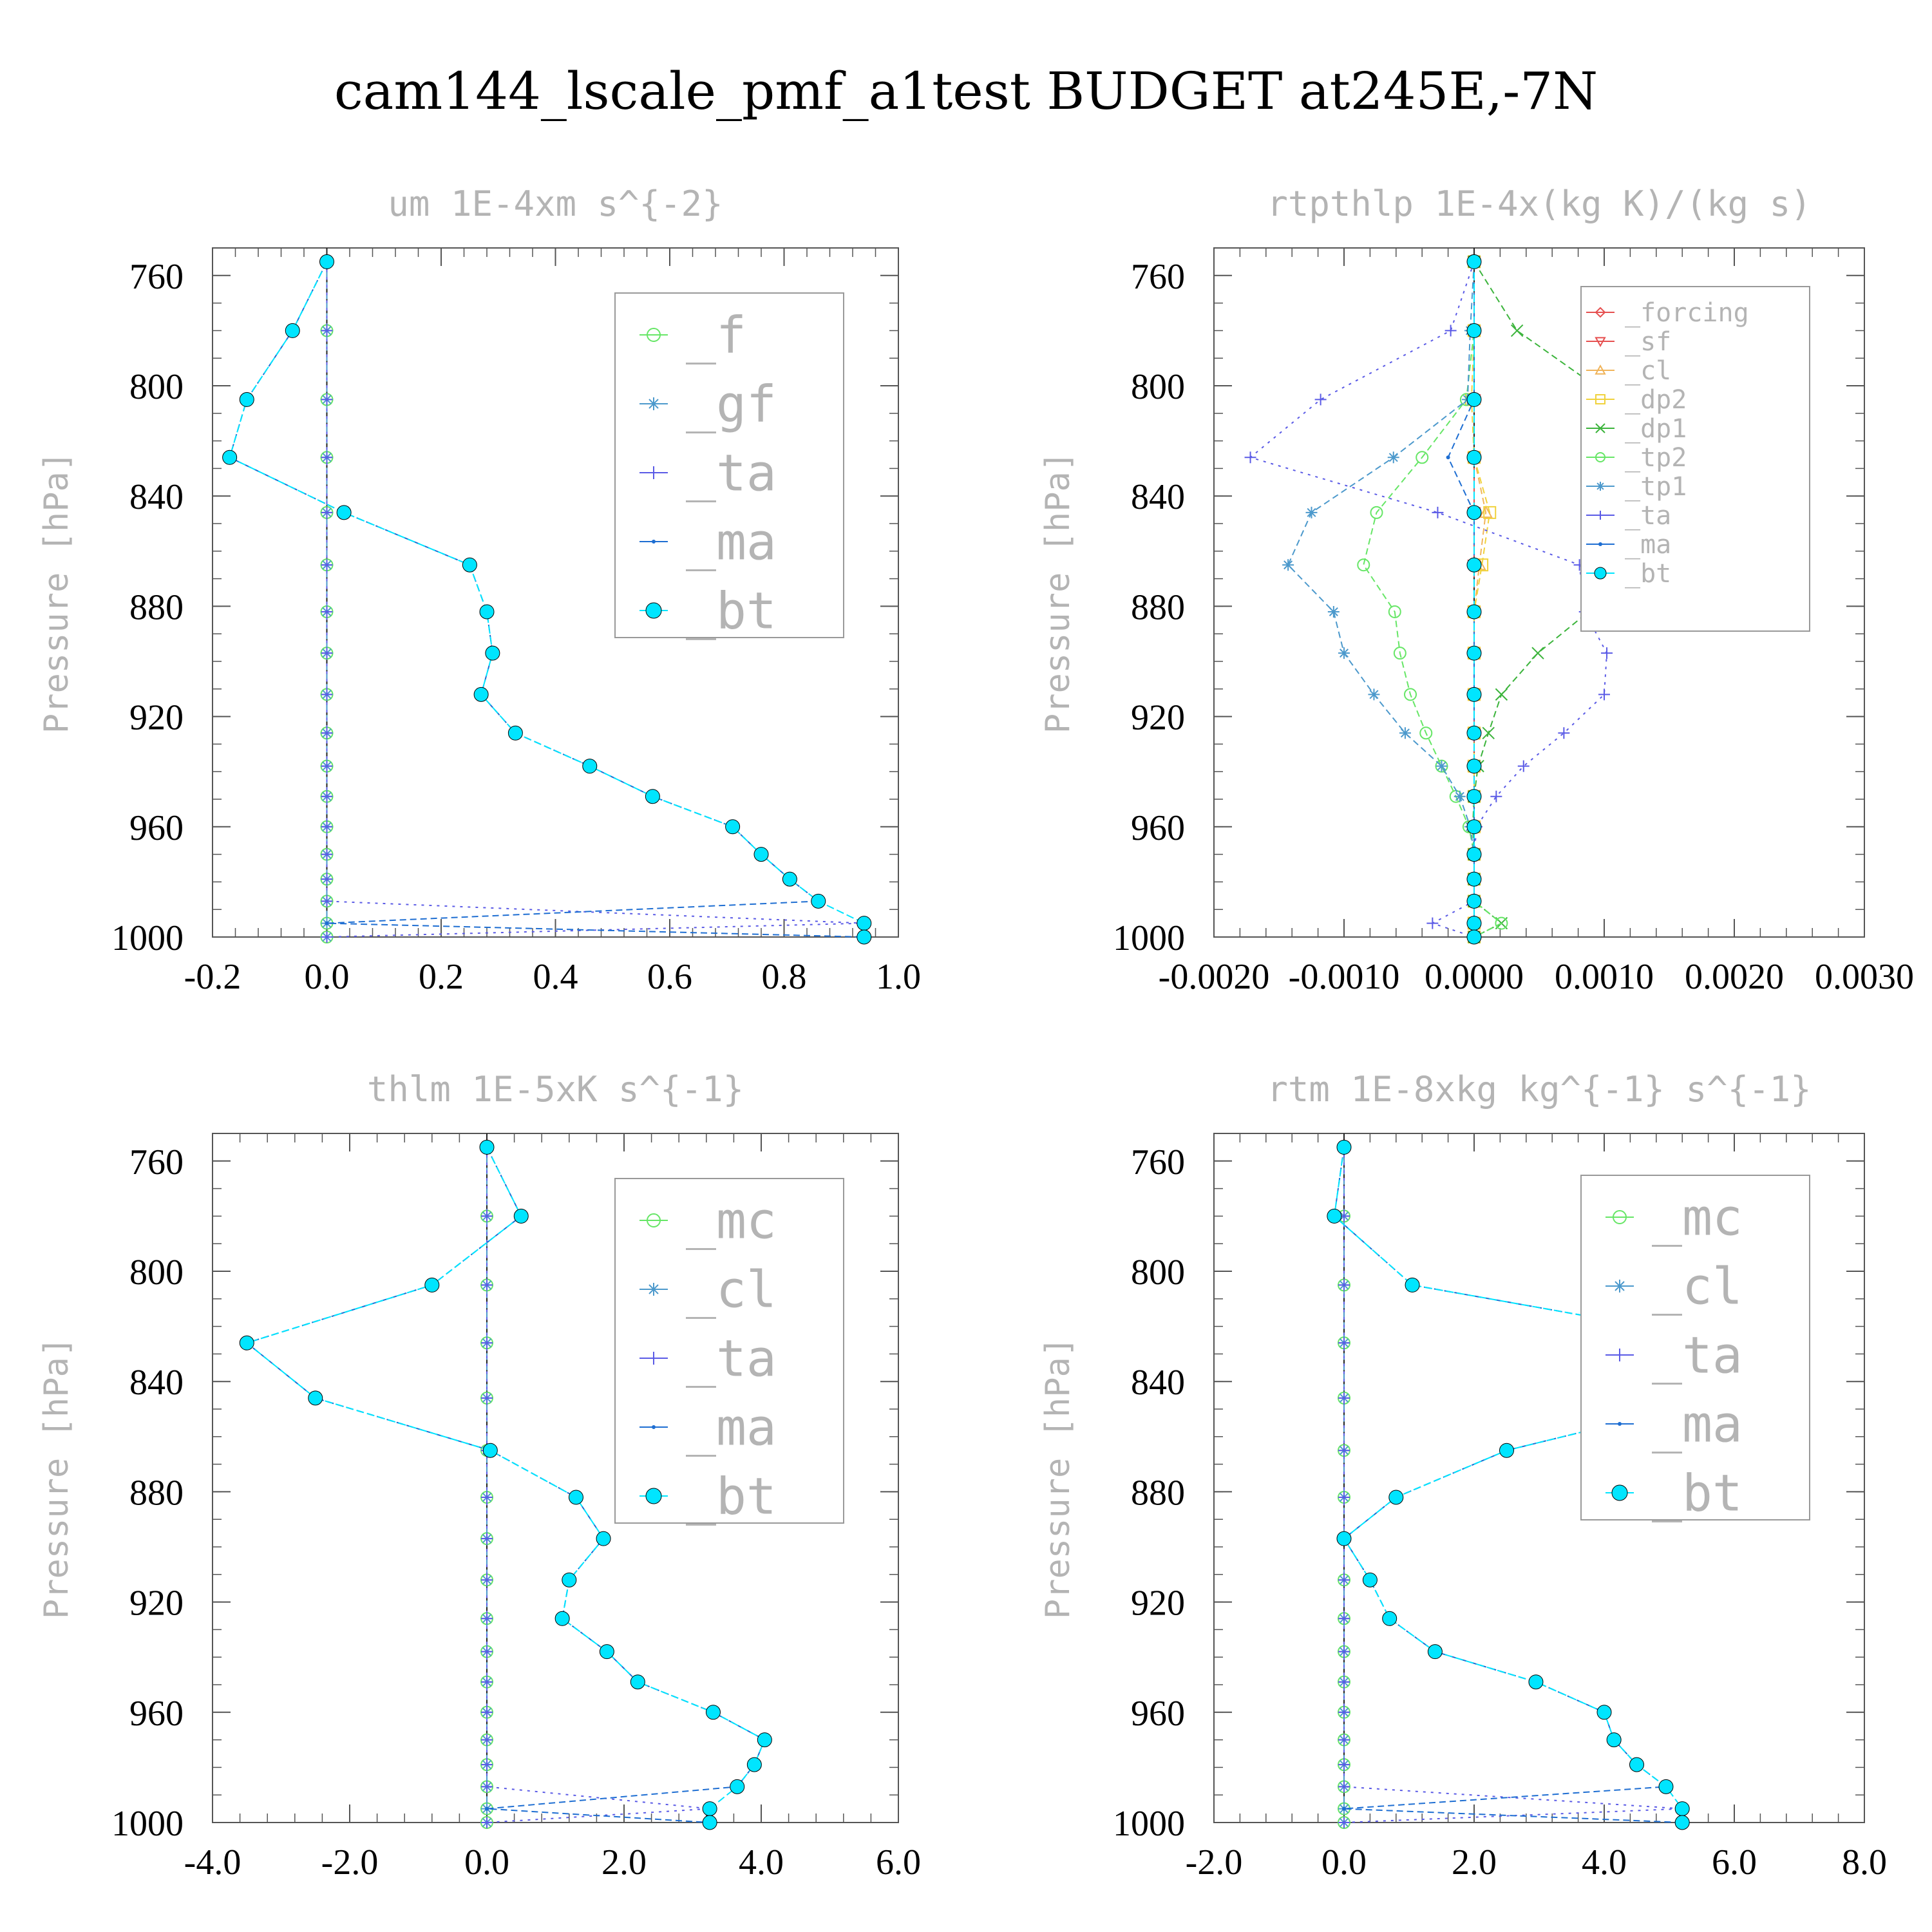 The image size is (1932, 1932). I want to click on x-tick-label: 0.0030, so click(1865, 977).